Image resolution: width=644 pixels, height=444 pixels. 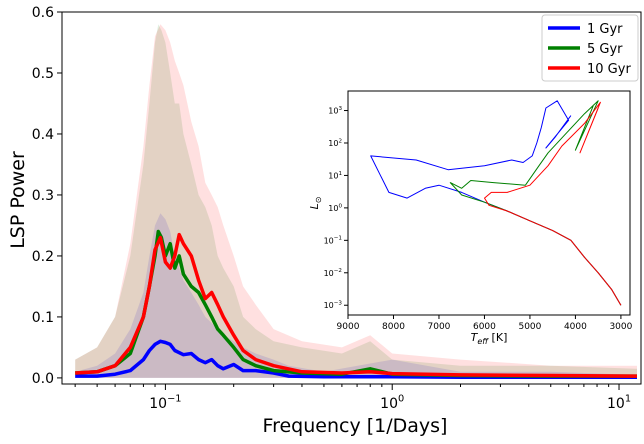 I want to click on x-tick-label: 10⁰, so click(x=392, y=403).